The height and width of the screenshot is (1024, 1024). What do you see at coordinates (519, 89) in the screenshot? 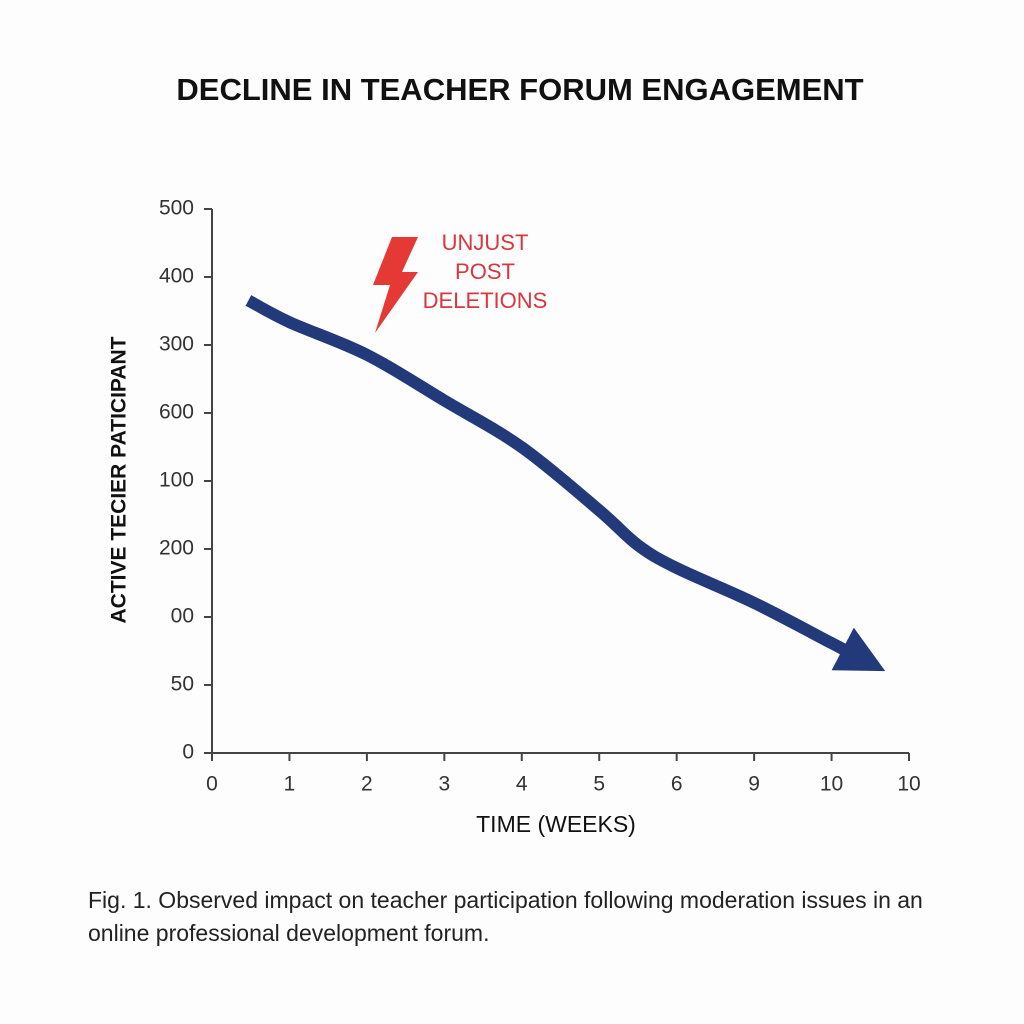
I see `chart-title: DECLINE IN TEACHER FORUM ENGAGEMENT` at bounding box center [519, 89].